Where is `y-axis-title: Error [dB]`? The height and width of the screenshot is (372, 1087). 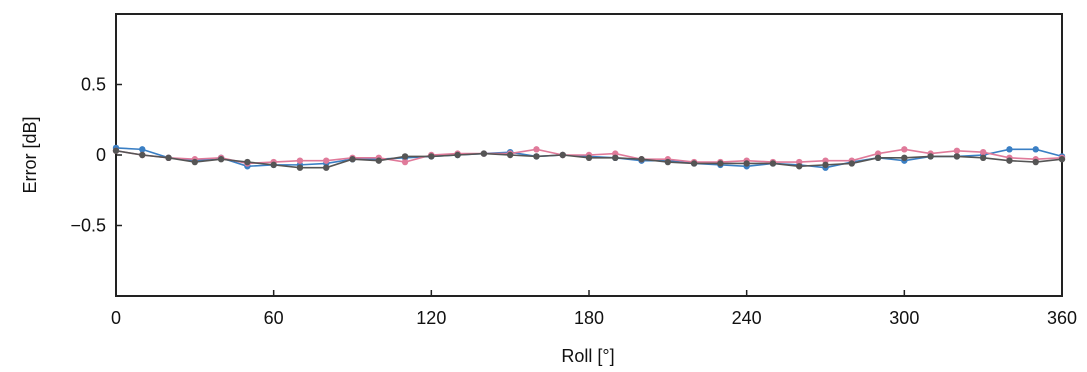 y-axis-title: Error [dB] is located at coordinates (30, 154).